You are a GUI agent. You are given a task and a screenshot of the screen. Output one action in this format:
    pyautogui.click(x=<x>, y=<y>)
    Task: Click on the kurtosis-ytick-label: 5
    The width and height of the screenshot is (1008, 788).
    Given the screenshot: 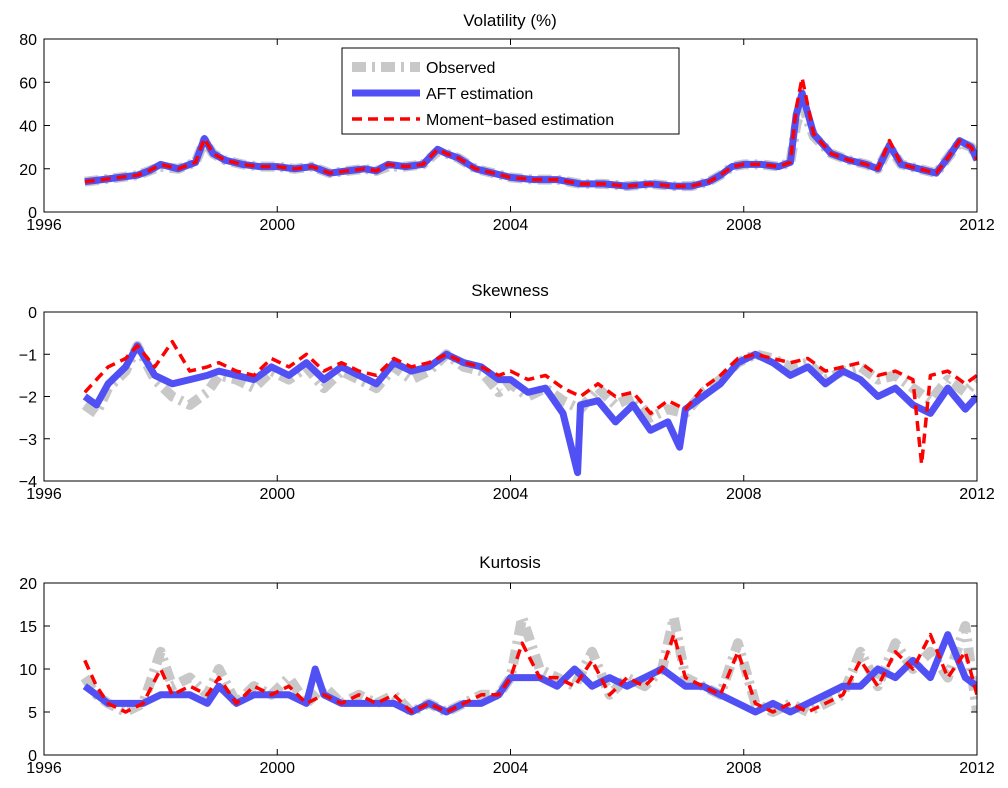 What is the action you would take?
    pyautogui.click(x=32, y=713)
    